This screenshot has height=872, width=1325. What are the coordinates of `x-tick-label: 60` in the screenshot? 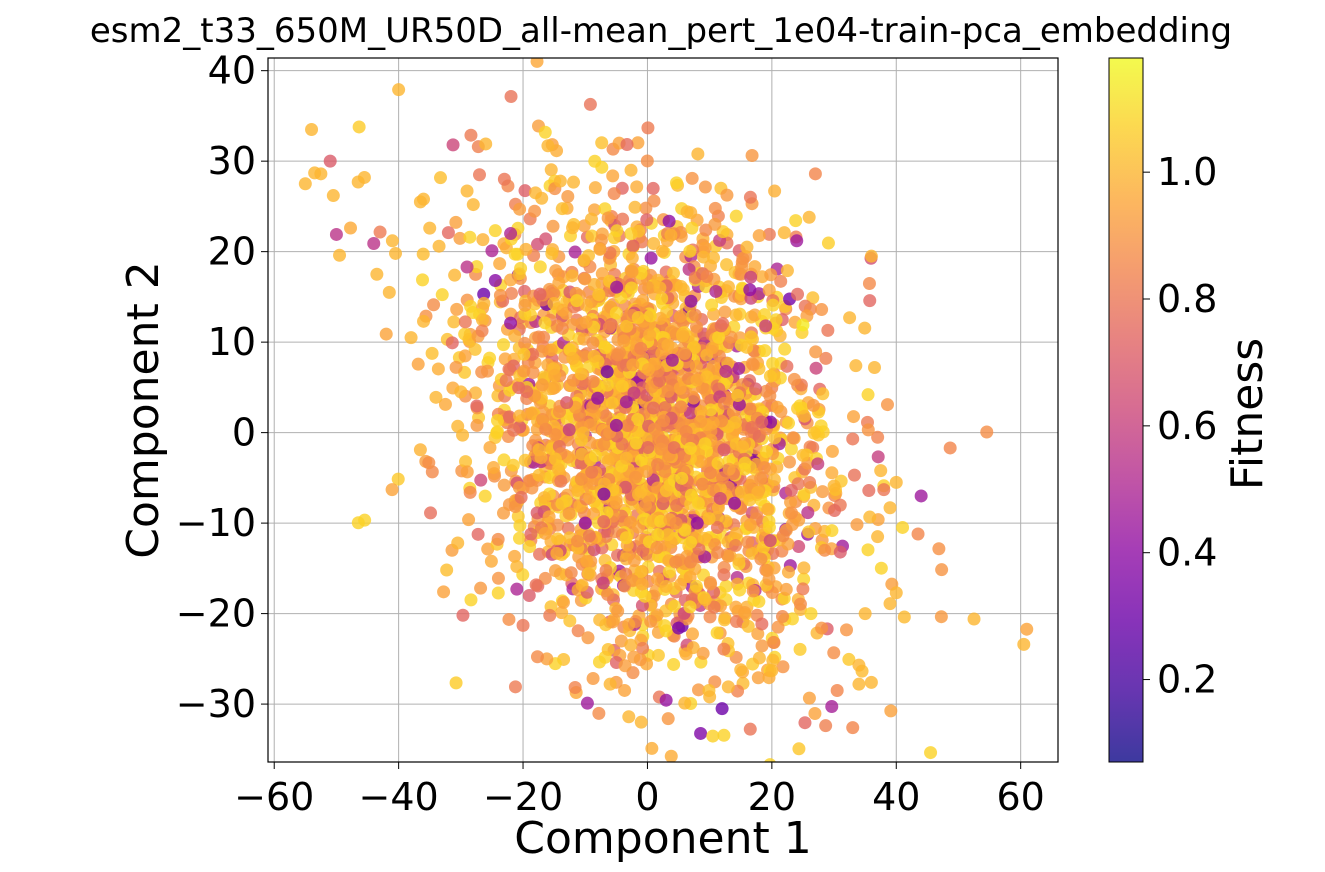 It's located at (1020, 797).